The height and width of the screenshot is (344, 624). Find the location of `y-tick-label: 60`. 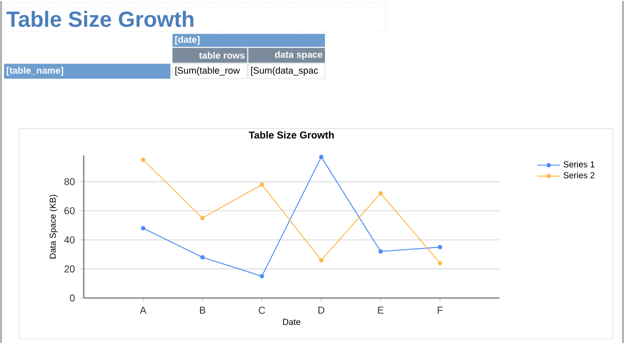

y-tick-label: 60 is located at coordinates (69, 210).